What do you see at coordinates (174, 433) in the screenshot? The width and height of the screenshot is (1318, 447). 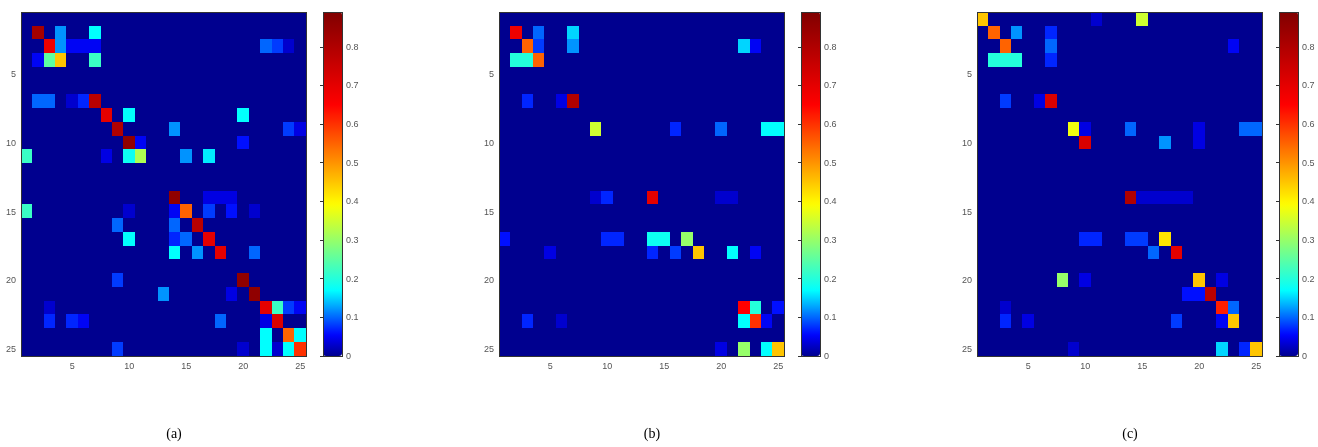 I see `text: (a)` at bounding box center [174, 433].